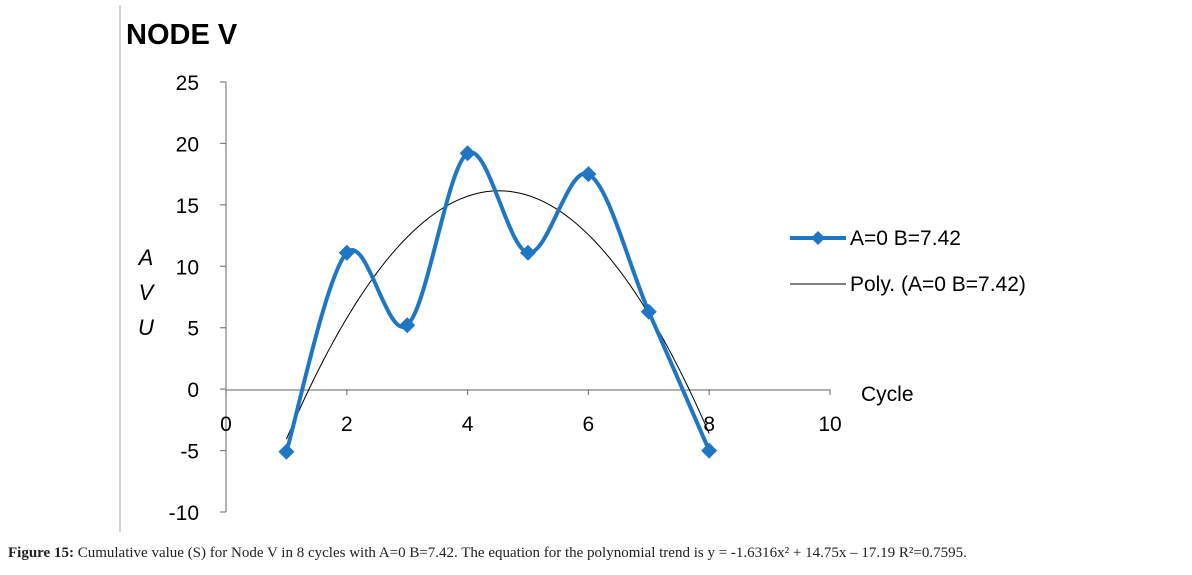 This screenshot has height=575, width=1192. What do you see at coordinates (193, 390) in the screenshot?
I see `y-tick-label: 0` at bounding box center [193, 390].